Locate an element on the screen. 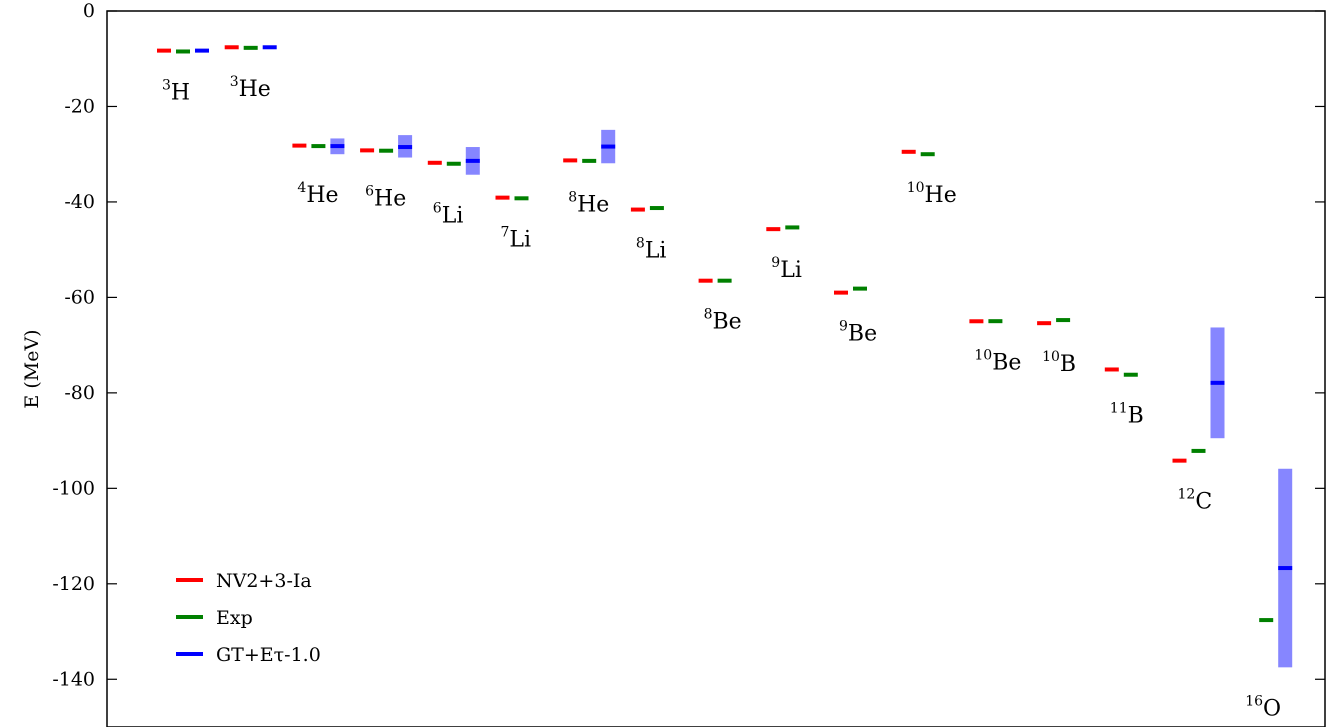 The image size is (1335, 727). y-tick-label: -140 is located at coordinates (73, 679).